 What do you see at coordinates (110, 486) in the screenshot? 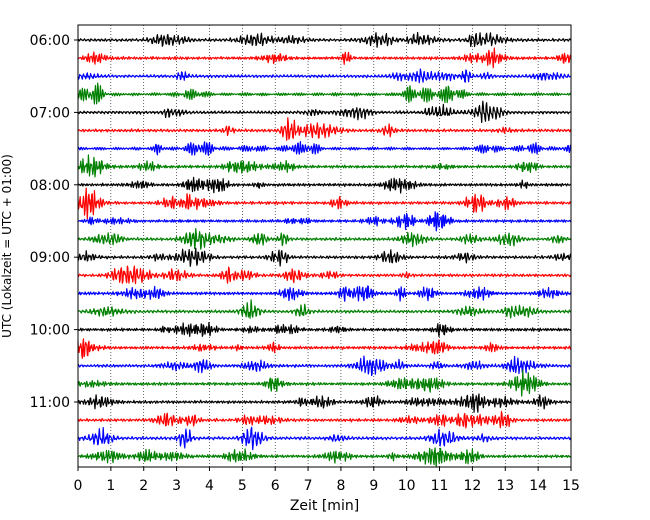
I see `x-tick-label: 1` at bounding box center [110, 486].